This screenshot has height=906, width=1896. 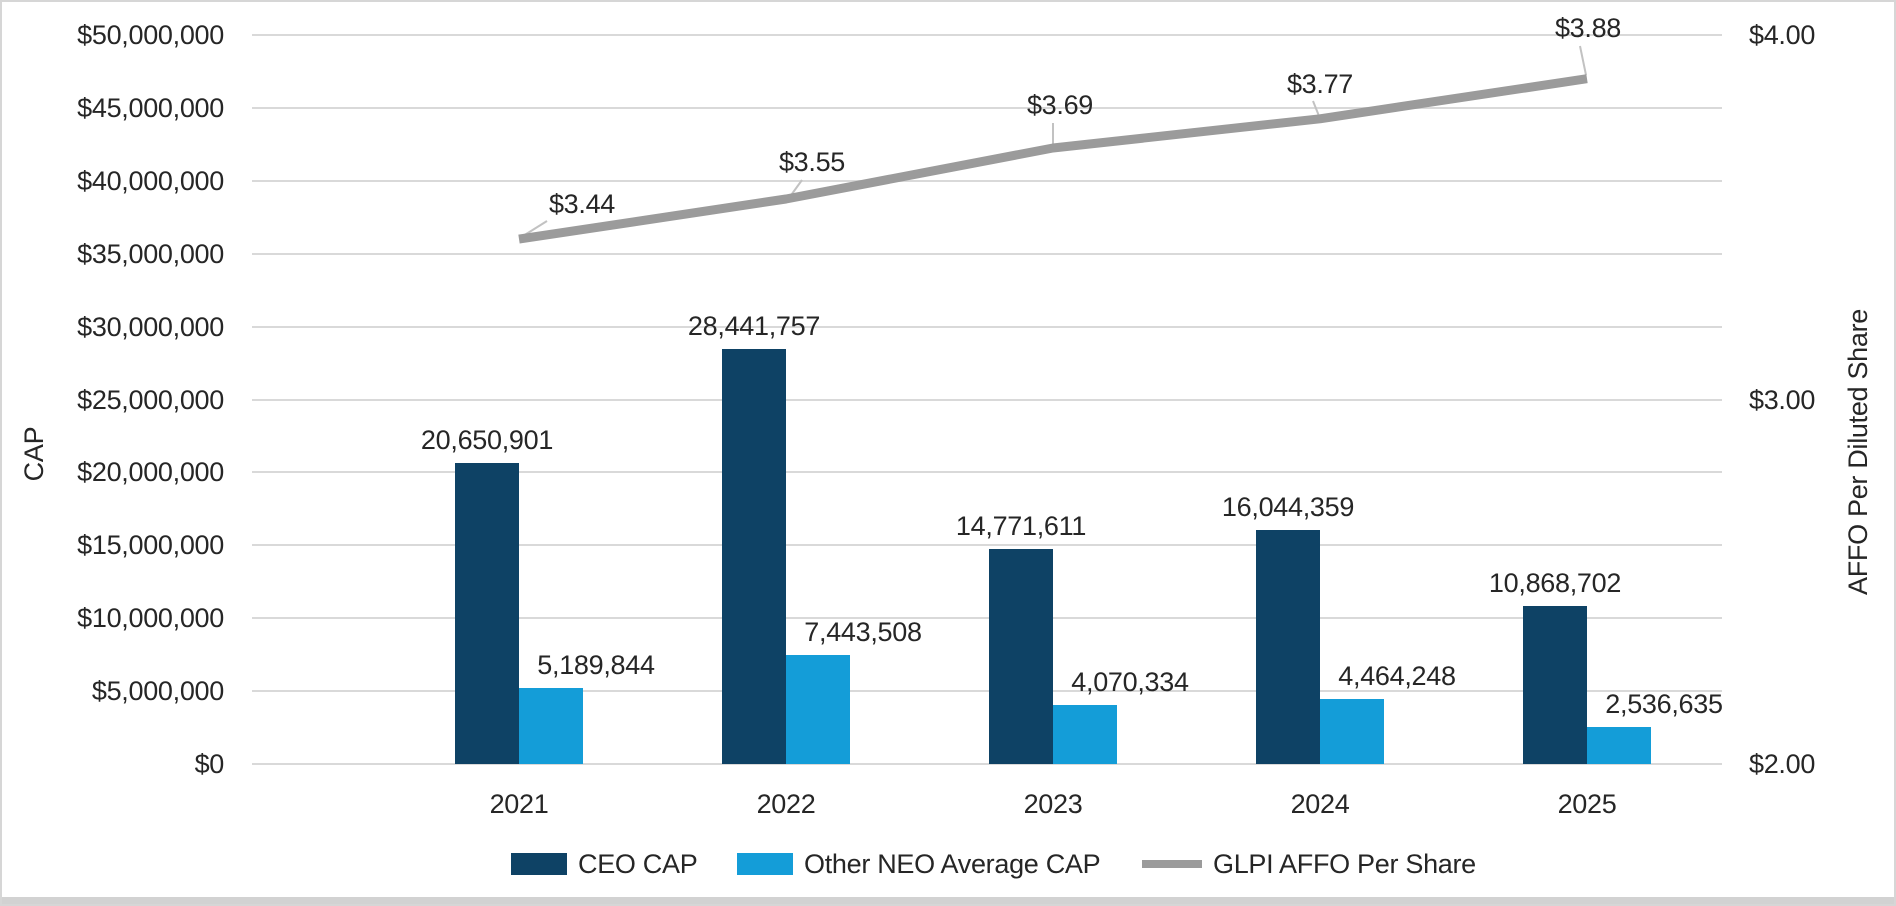 What do you see at coordinates (863, 632) in the screenshot?
I see `bar-value-label: 7,443,508` at bounding box center [863, 632].